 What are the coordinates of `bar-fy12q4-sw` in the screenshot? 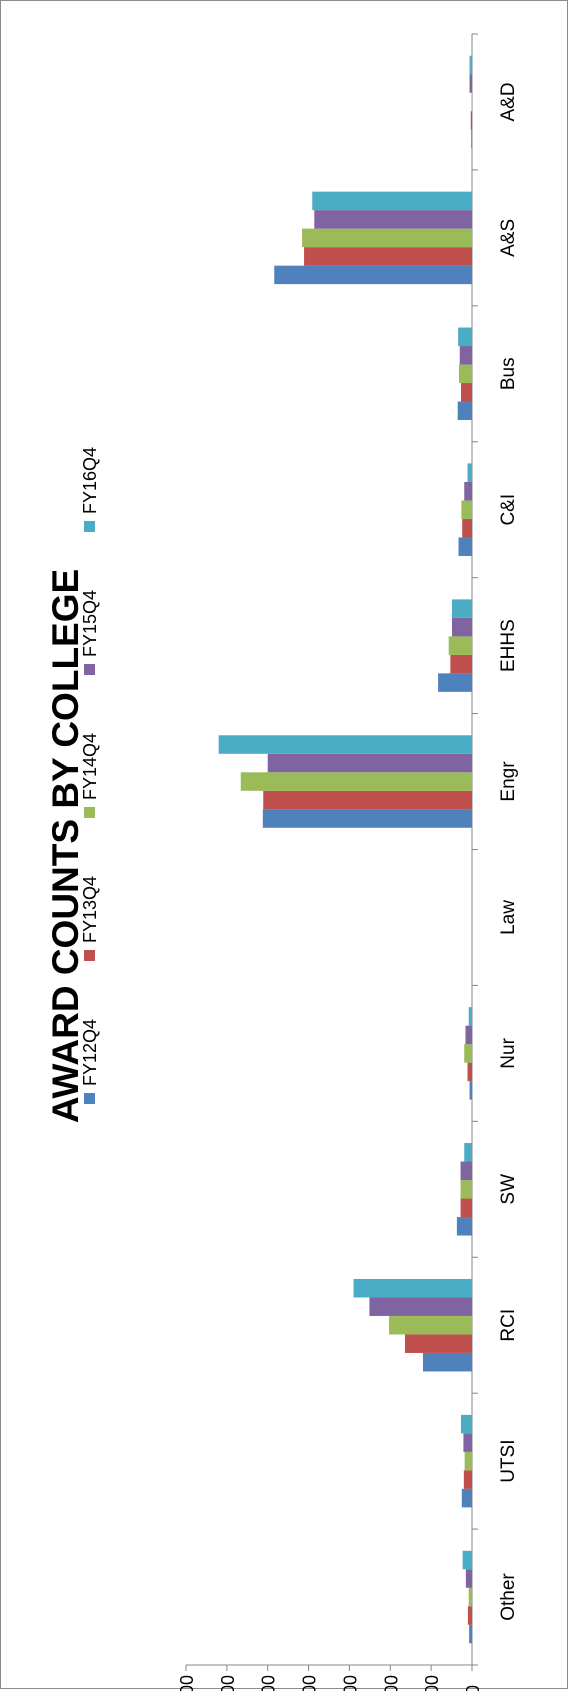 It's located at (464, 1226).